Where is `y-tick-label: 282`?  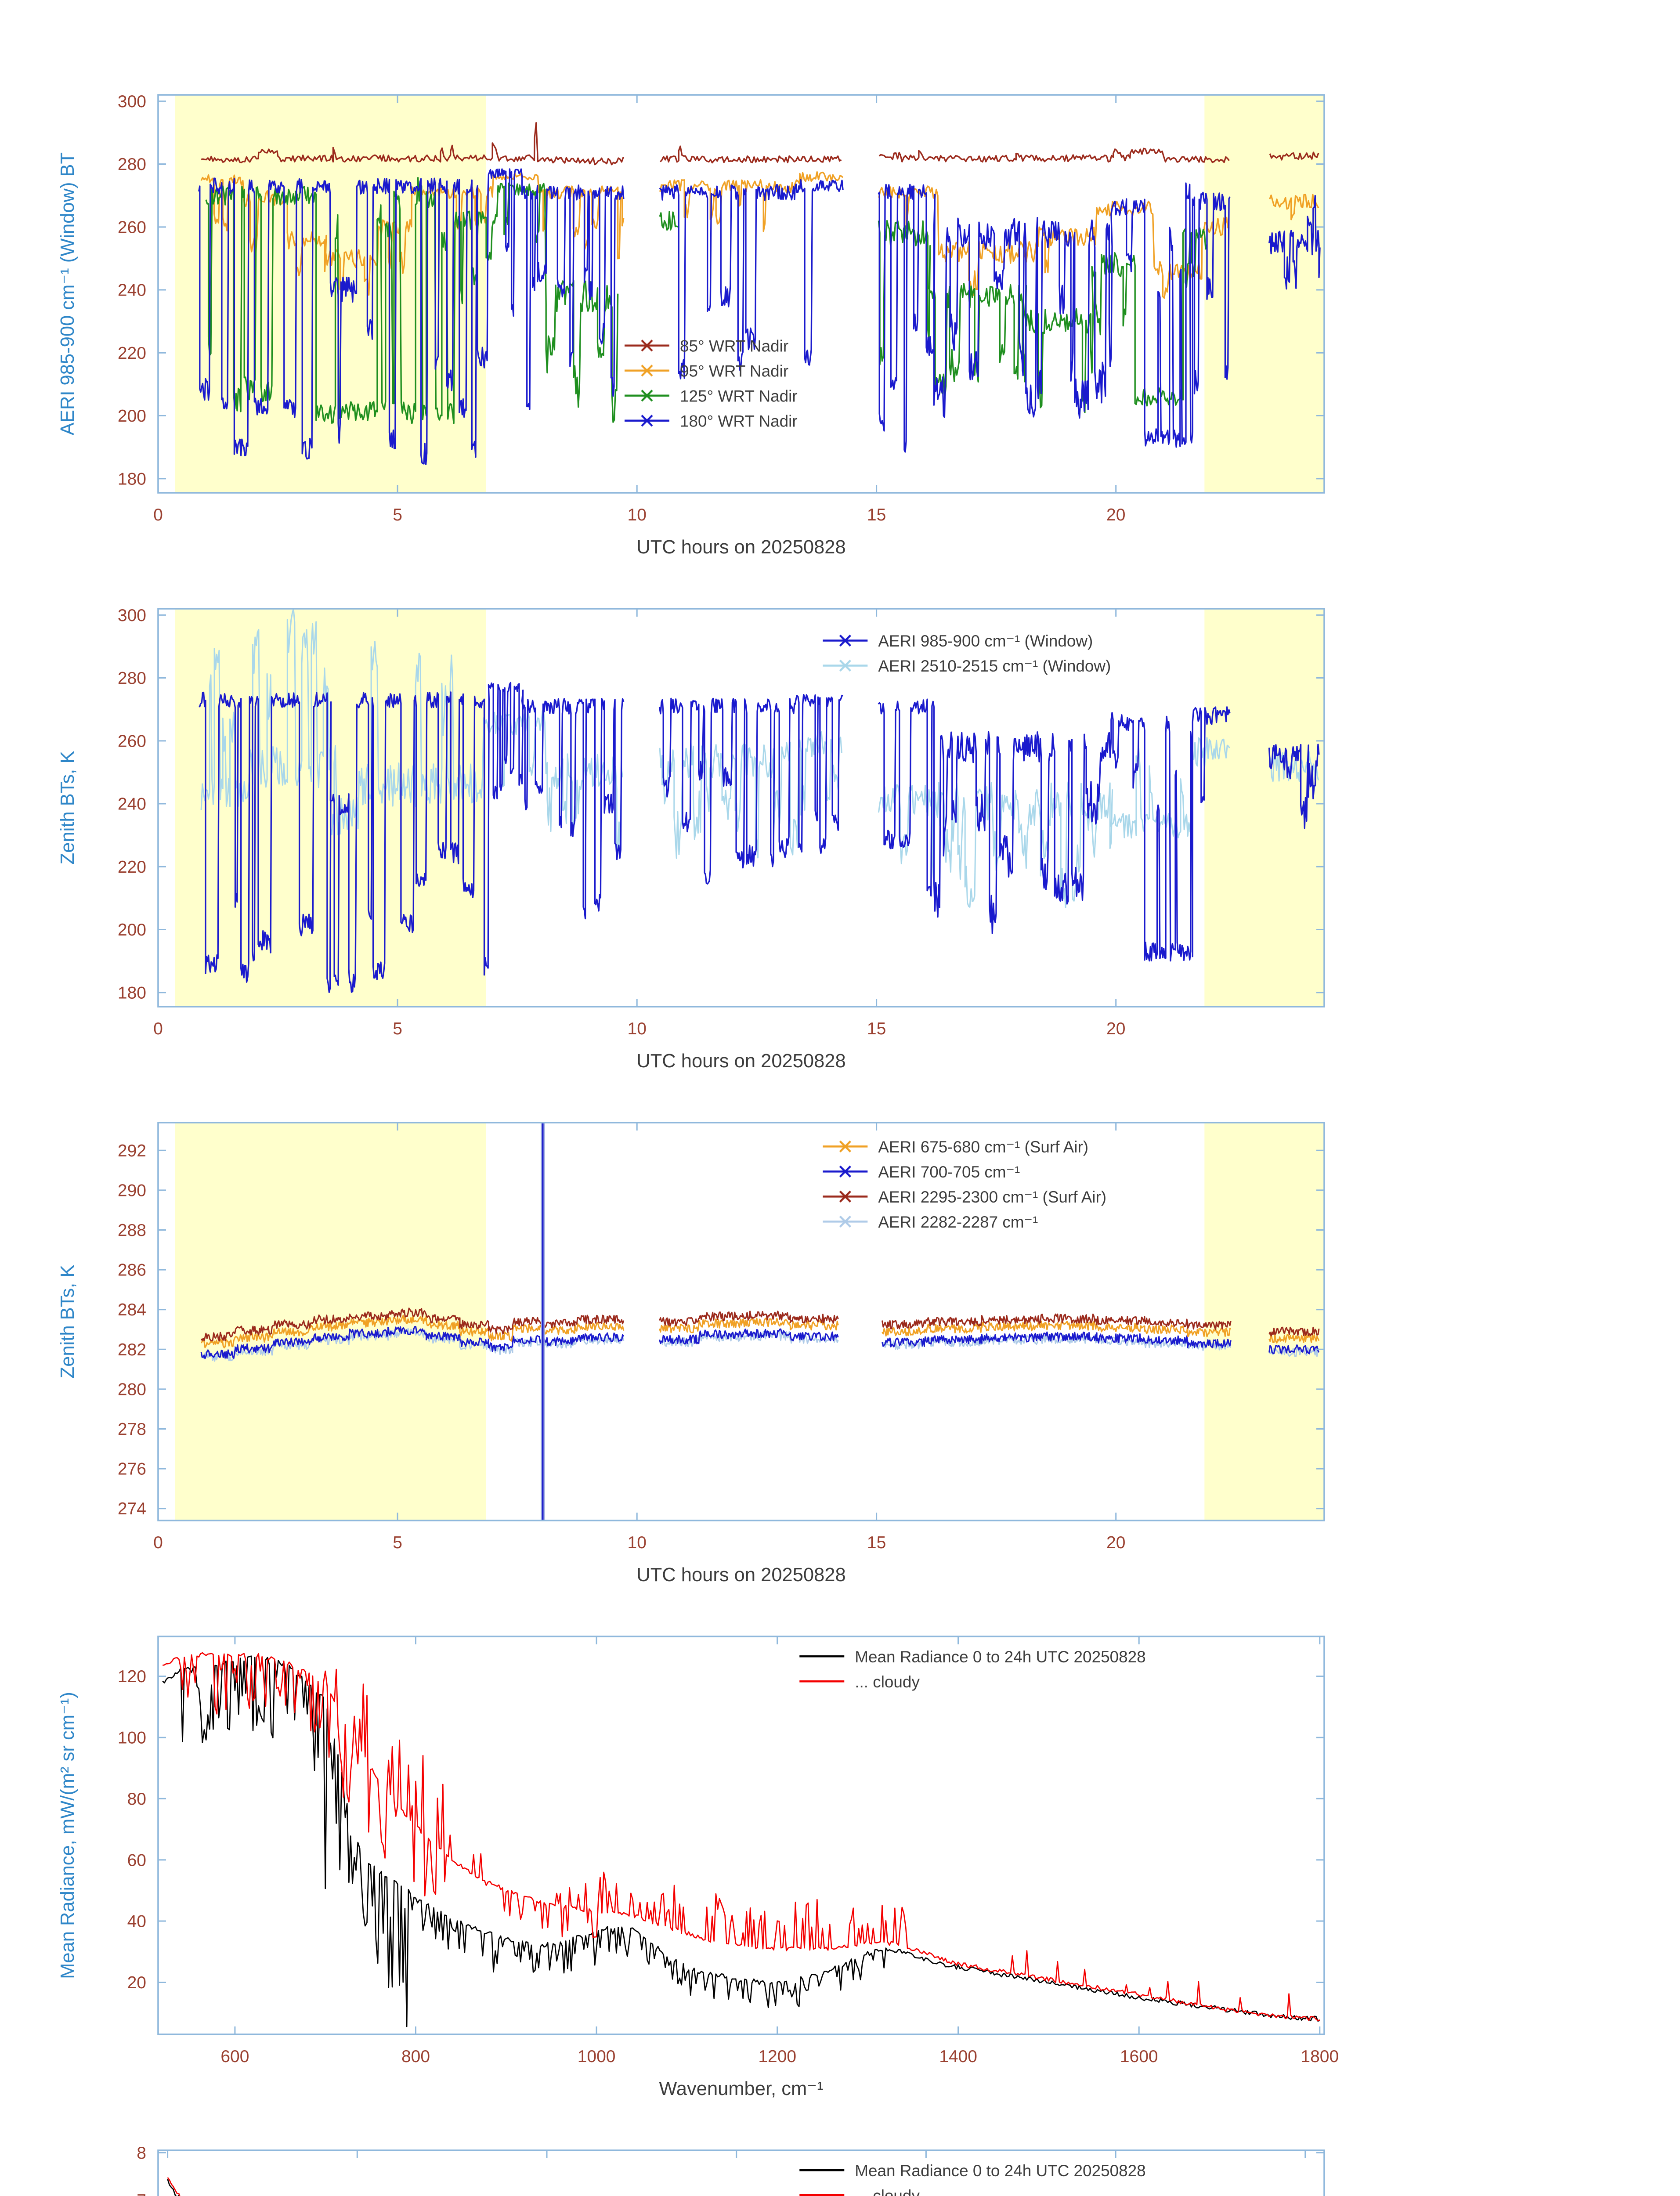 y-tick-label: 282 is located at coordinates (132, 1349).